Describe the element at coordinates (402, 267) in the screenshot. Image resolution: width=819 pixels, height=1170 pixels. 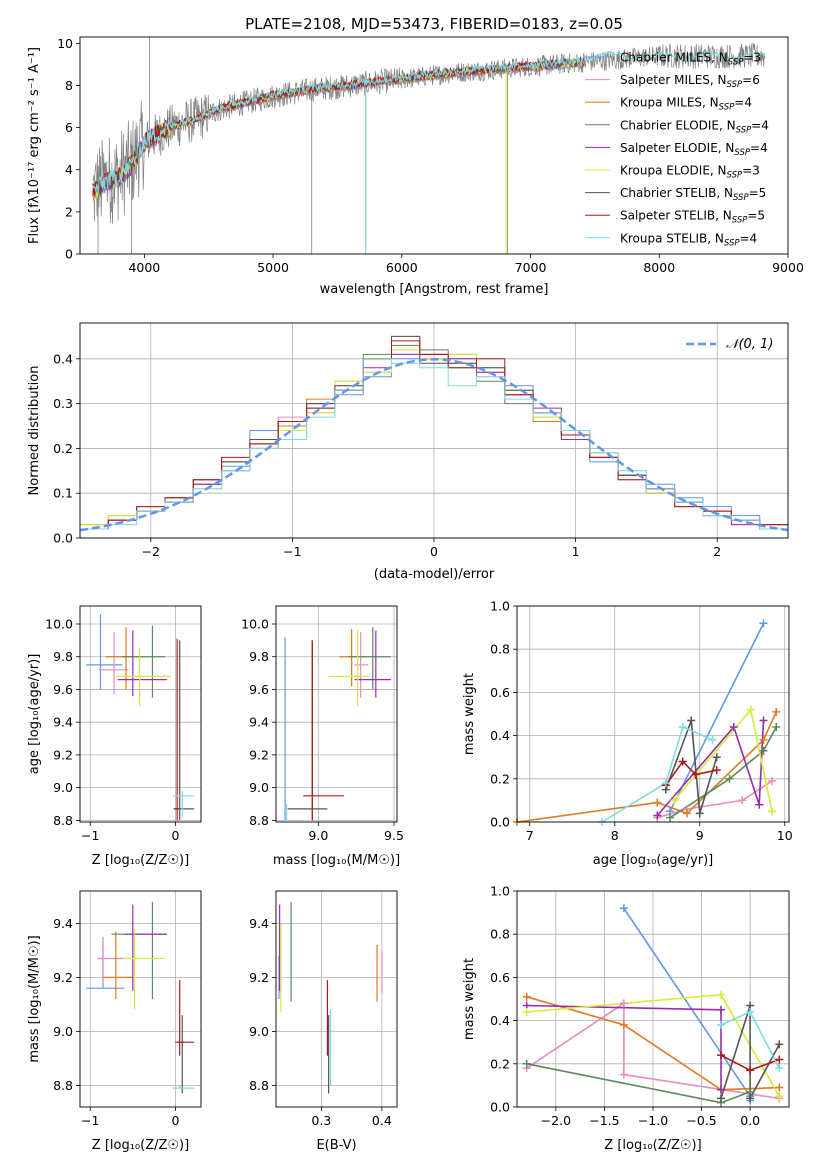
I see `x-tick-label: 6000` at that location.